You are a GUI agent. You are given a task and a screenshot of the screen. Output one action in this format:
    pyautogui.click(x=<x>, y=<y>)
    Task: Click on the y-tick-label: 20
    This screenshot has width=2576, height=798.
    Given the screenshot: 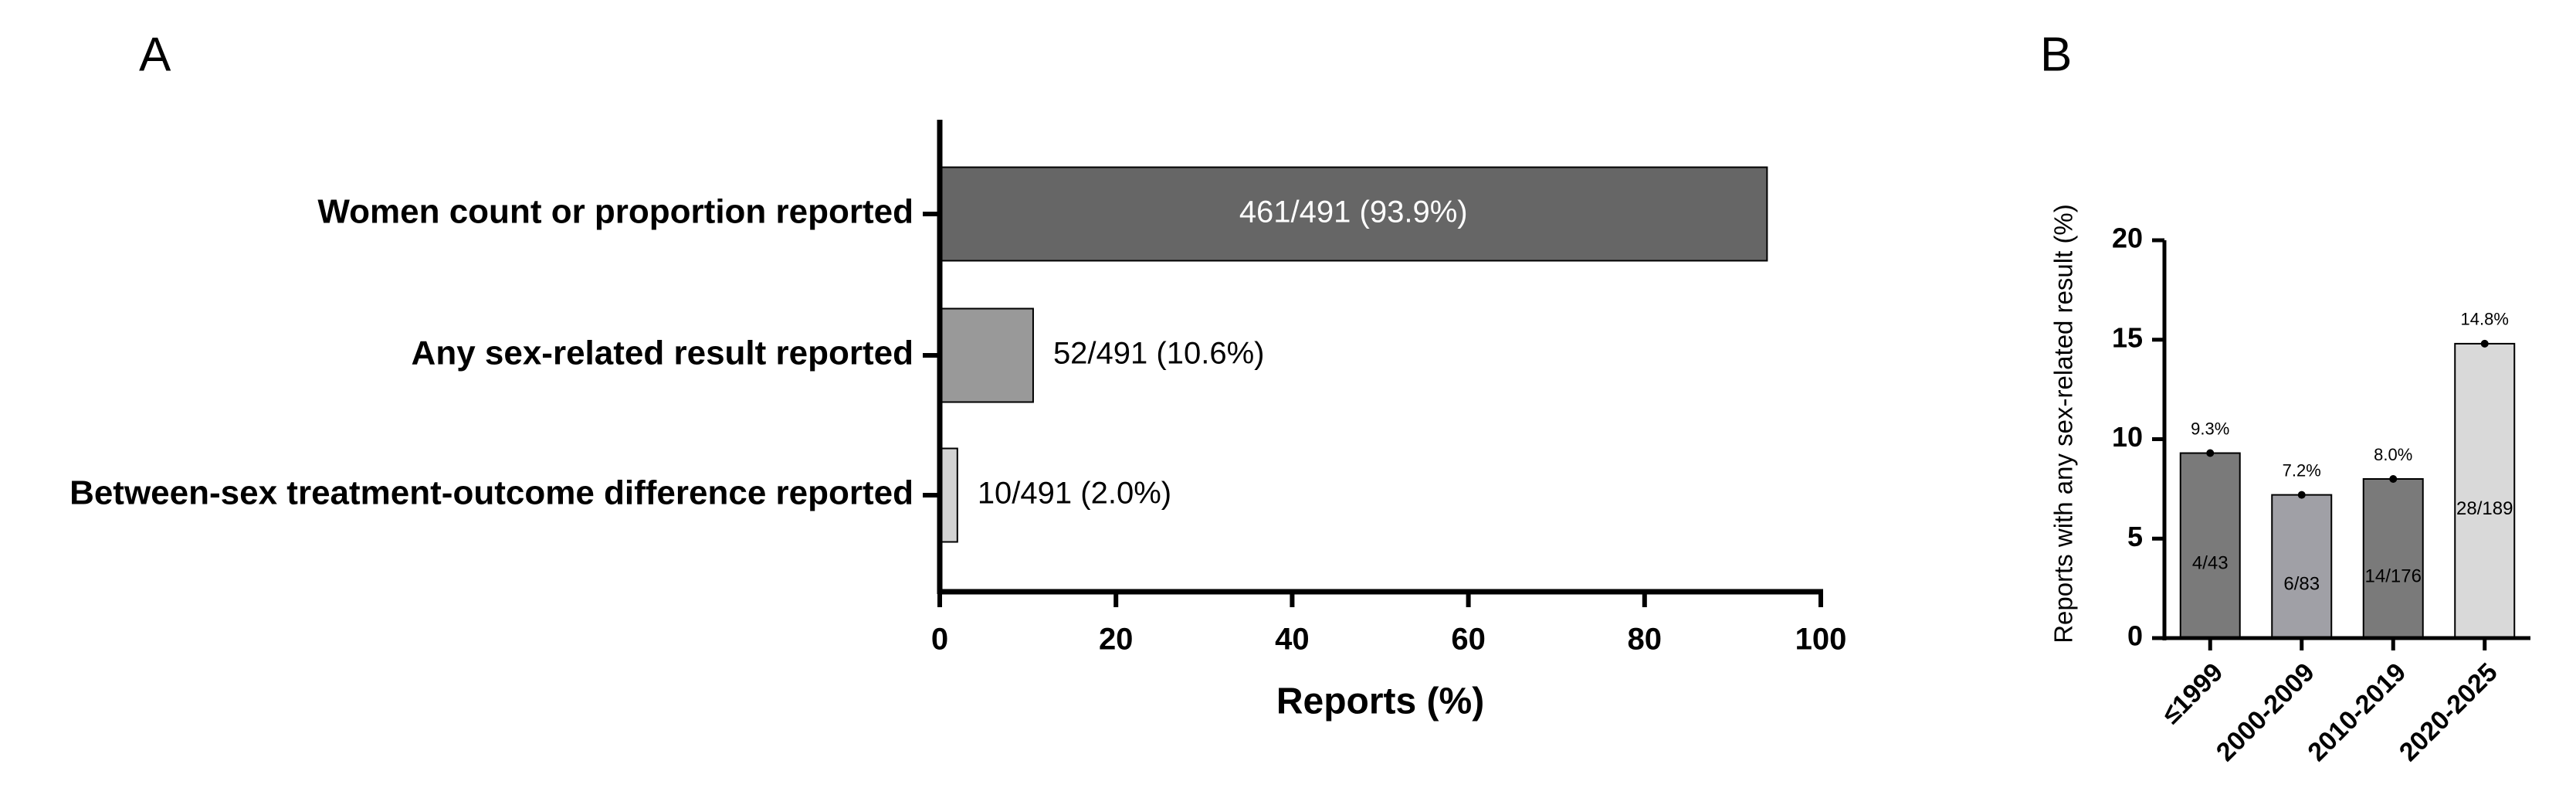 What is the action you would take?
    pyautogui.click(x=2127, y=238)
    